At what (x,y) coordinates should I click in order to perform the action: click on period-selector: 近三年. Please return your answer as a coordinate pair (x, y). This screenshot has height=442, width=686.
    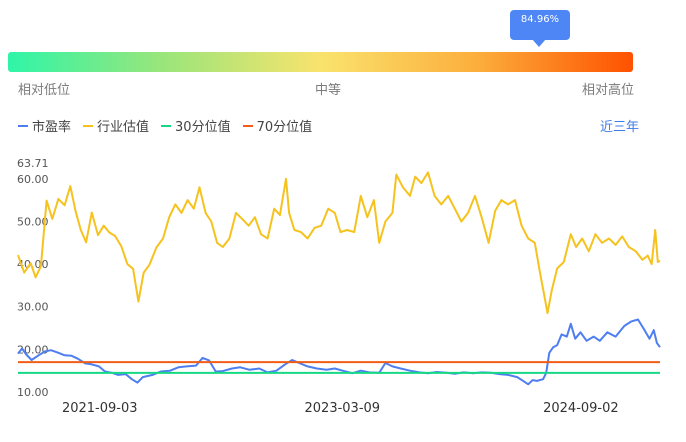
    Looking at the image, I should click on (620, 127).